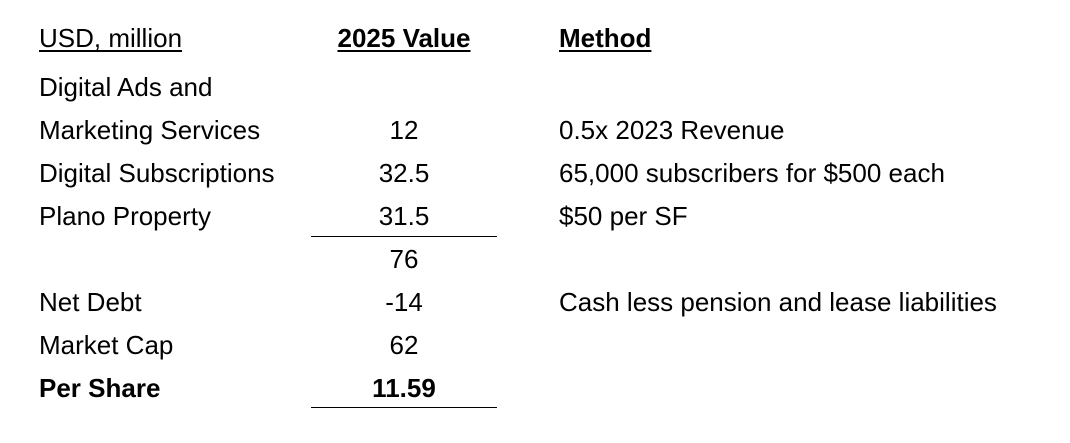  I want to click on row-value-per-share: 11.59, so click(404, 388).